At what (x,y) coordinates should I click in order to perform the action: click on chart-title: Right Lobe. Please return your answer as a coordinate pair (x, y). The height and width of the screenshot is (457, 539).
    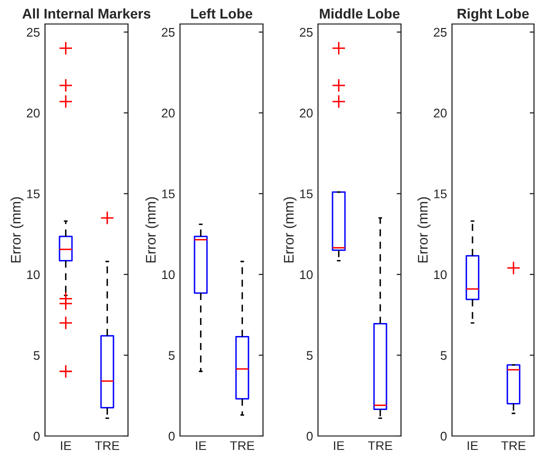
    Looking at the image, I should click on (493, 15).